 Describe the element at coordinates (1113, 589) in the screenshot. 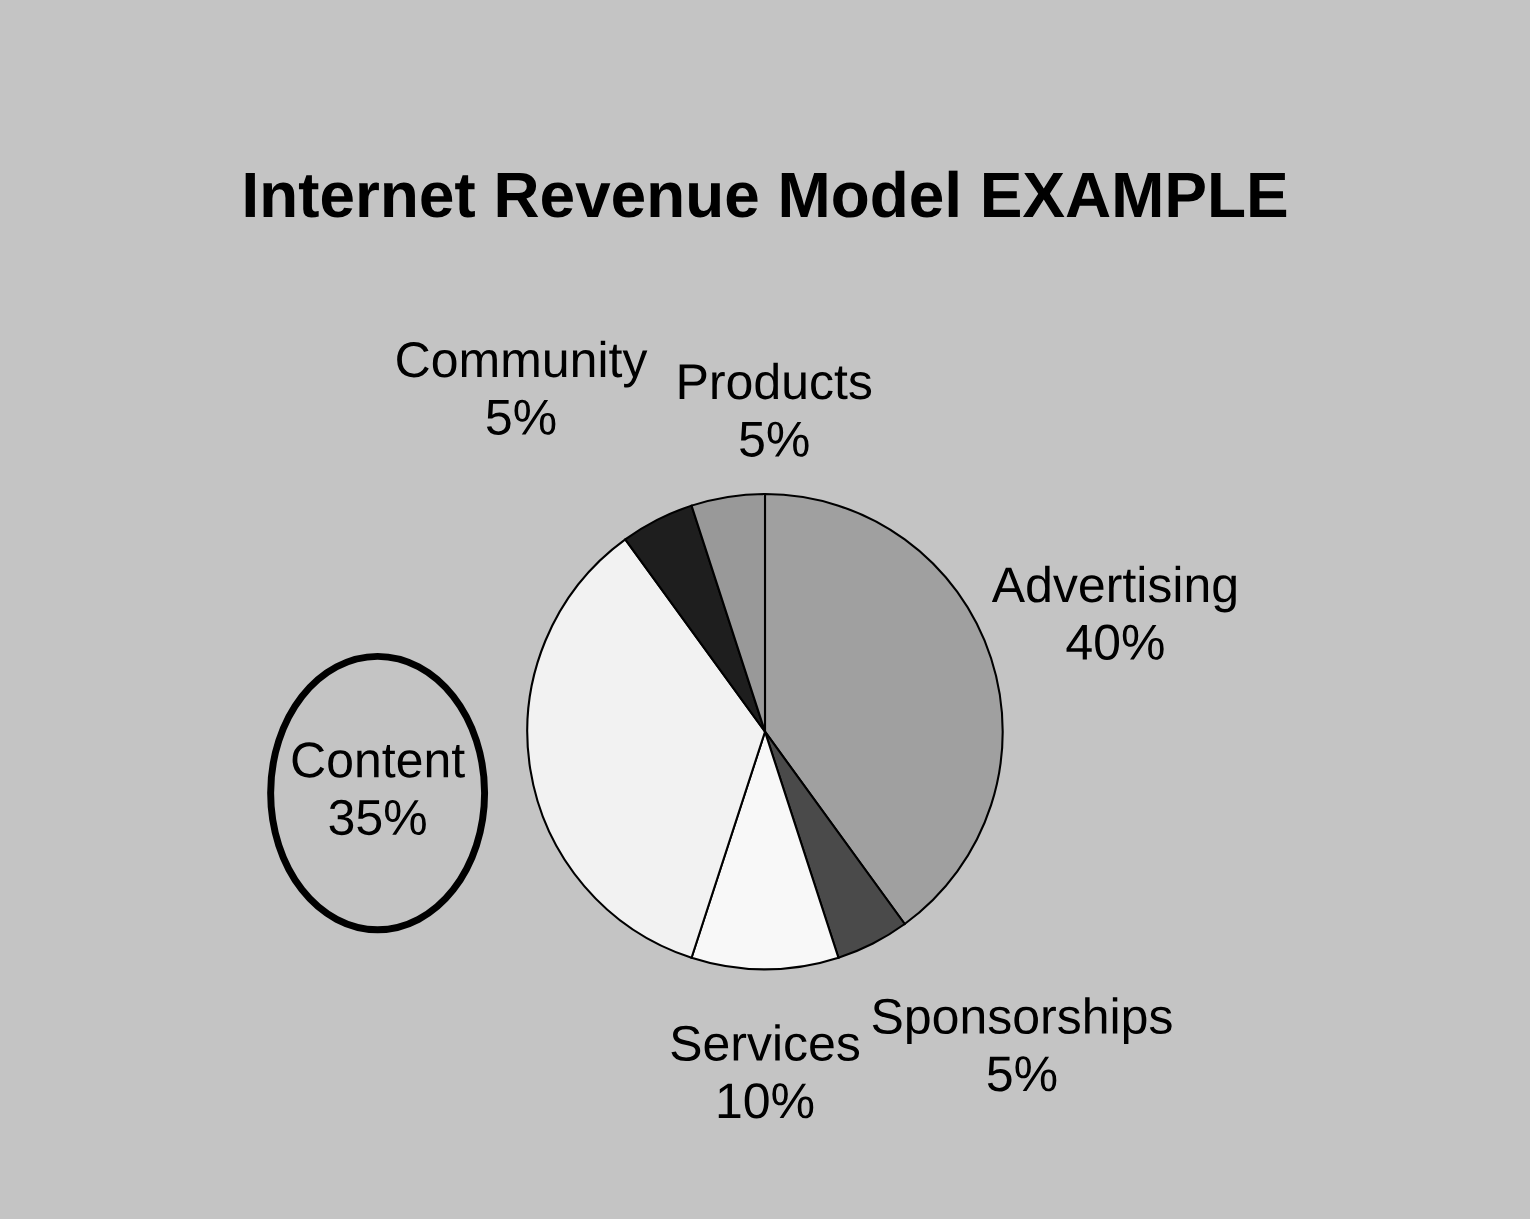

I see `slice-label: Advertising` at that location.